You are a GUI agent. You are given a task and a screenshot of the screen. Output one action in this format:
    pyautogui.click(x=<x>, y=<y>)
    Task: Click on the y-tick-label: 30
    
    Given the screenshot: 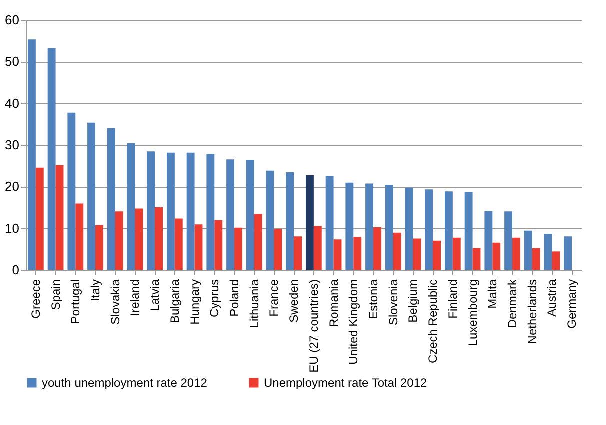 What is the action you would take?
    pyautogui.click(x=12, y=145)
    